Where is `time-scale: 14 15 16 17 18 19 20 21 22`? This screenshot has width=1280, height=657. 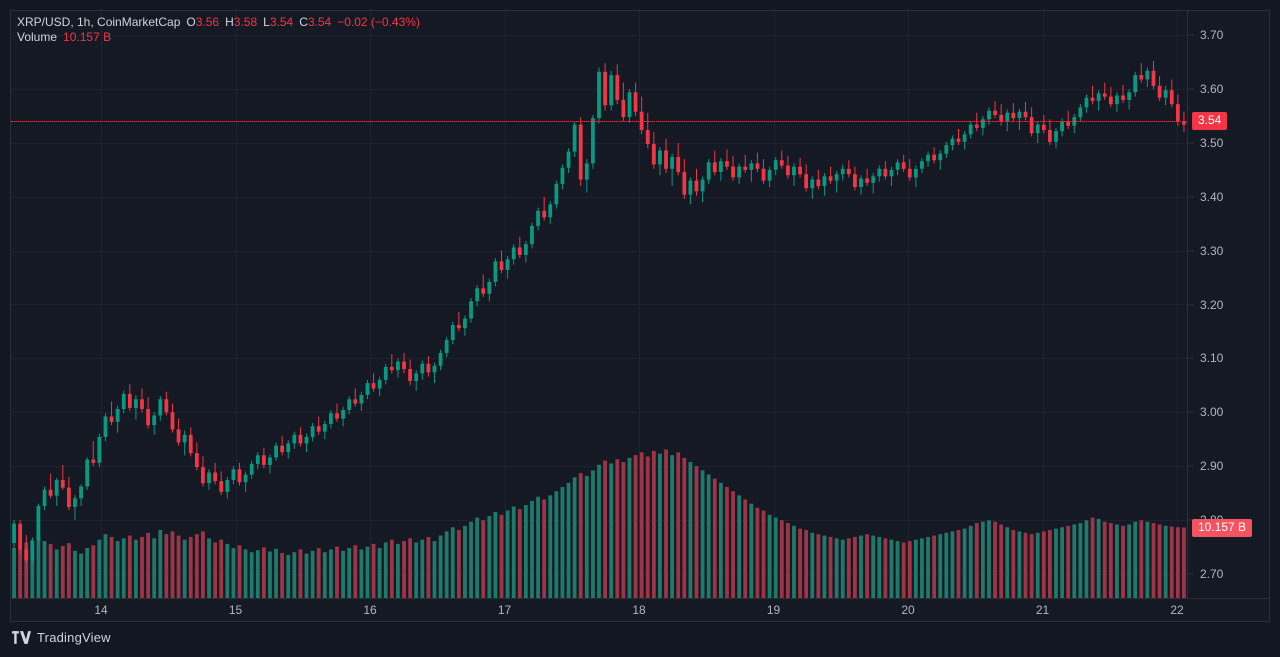 time-scale: 14 15 16 17 18 19 20 21 22 is located at coordinates (640, 609).